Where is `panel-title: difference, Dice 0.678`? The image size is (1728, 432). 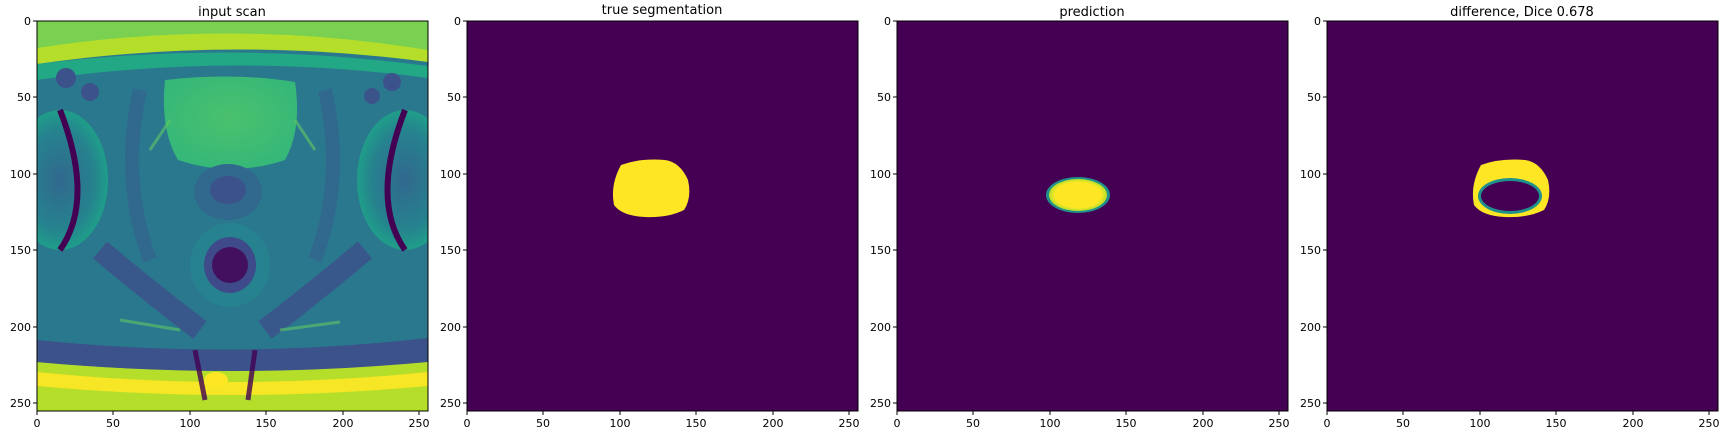
panel-title: difference, Dice 0.678 is located at coordinates (1522, 12).